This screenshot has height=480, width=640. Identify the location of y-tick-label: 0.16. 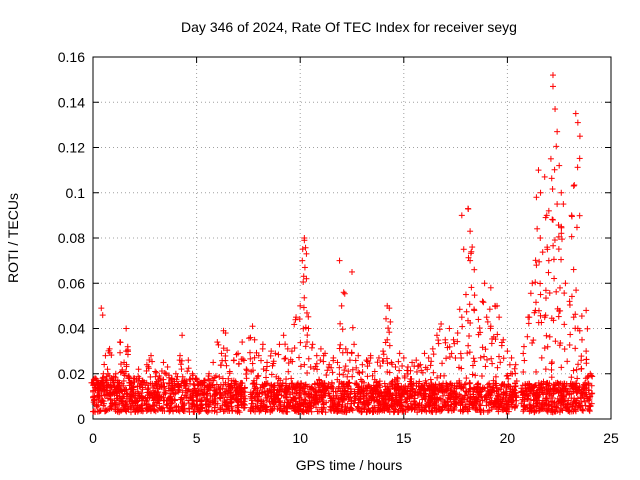
(71, 57).